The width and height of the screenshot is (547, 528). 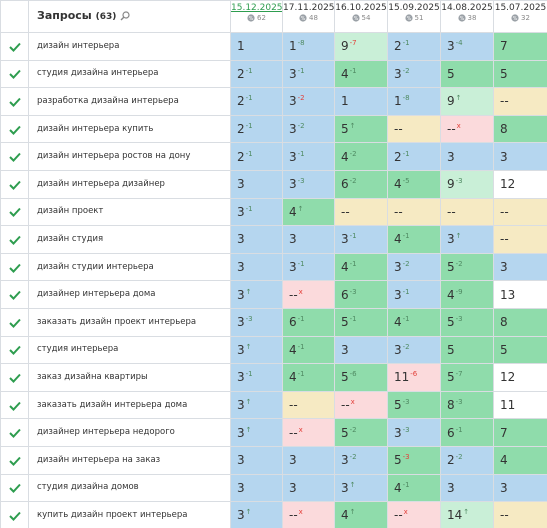 What do you see at coordinates (256, 350) in the screenshot?
I see `position-cell: 3↑` at bounding box center [256, 350].